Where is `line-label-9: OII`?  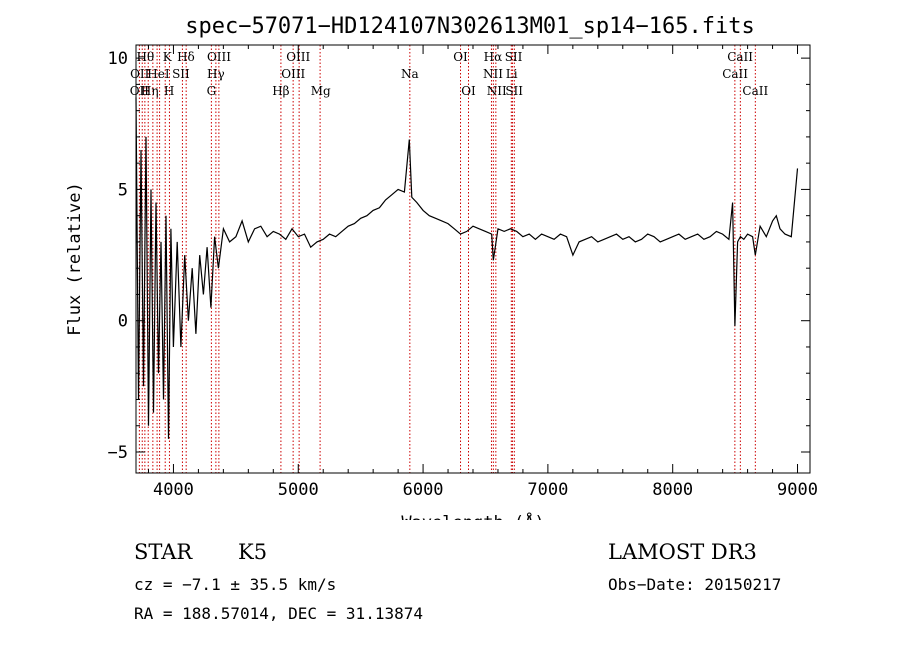 line-label-9: OII is located at coordinates (140, 74).